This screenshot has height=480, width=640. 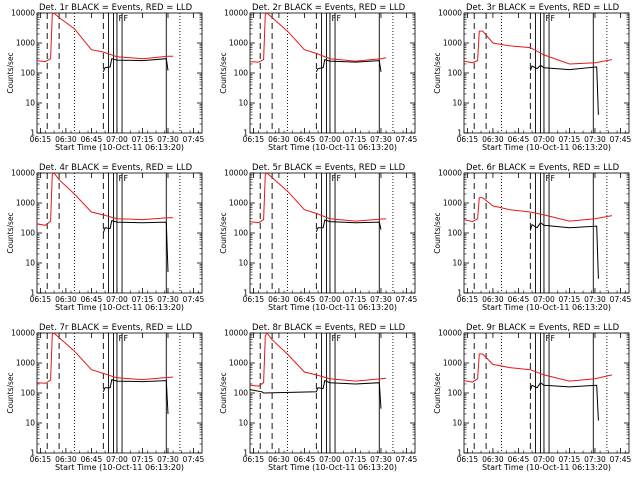 What do you see at coordinates (116, 328) in the screenshot?
I see `panel-title: Det. 7r BLACK = Events, RED = LLD` at bounding box center [116, 328].